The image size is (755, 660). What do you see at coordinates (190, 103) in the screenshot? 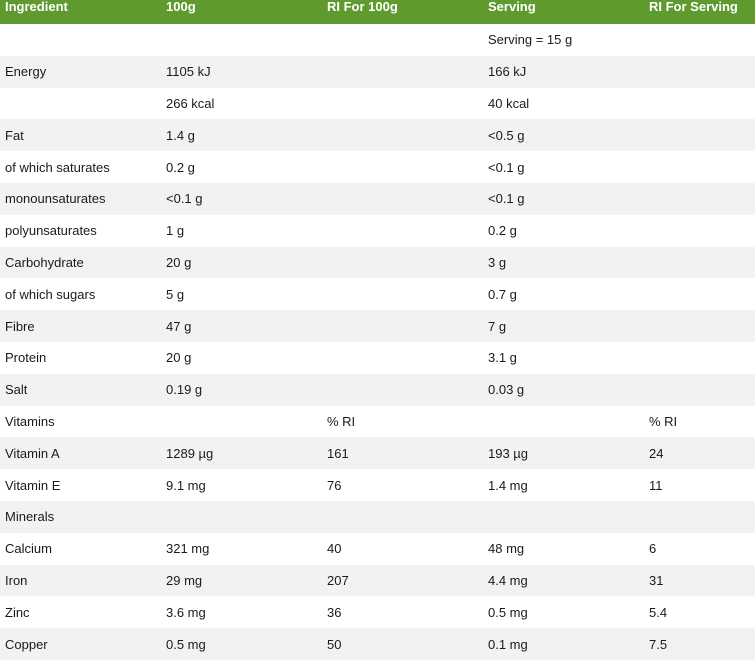
I see `cell-per-100g: 266 kcal` at bounding box center [190, 103].